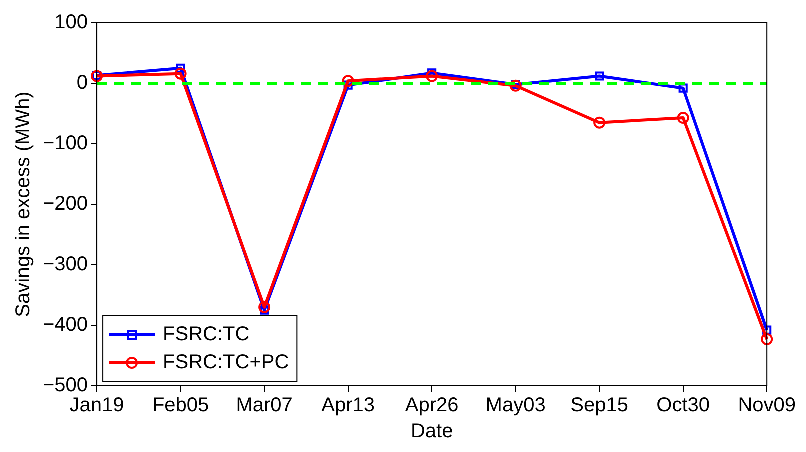 The width and height of the screenshot is (806, 452). Describe the element at coordinates (432, 431) in the screenshot. I see `x-axis-title: Date` at that location.